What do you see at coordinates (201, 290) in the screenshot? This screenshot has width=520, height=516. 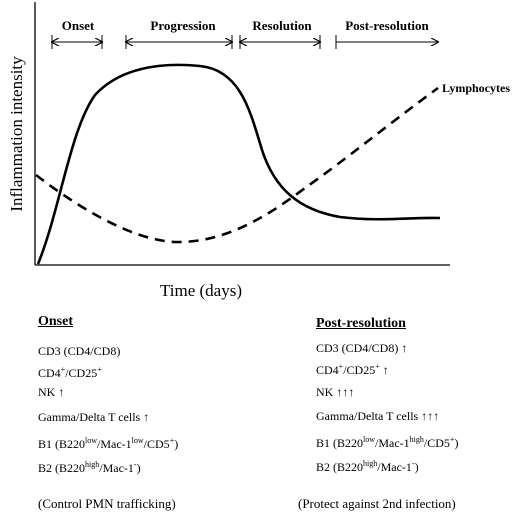 I see `x-axis-title: Time (days)` at bounding box center [201, 290].